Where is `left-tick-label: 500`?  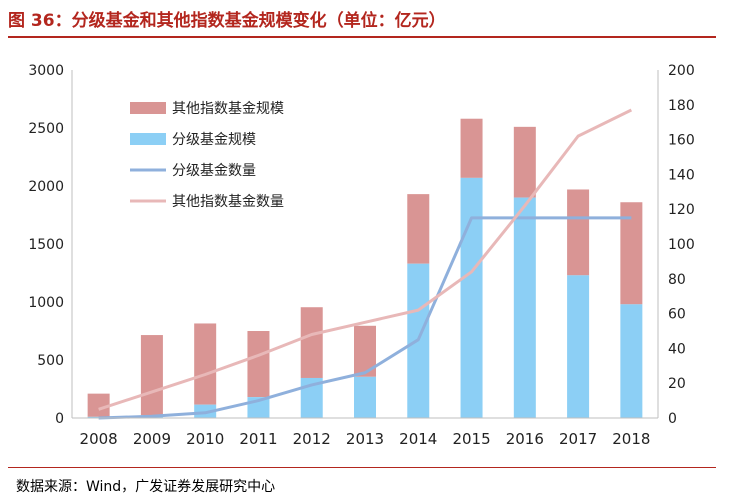
left-tick-label: 500 is located at coordinates (50, 361).